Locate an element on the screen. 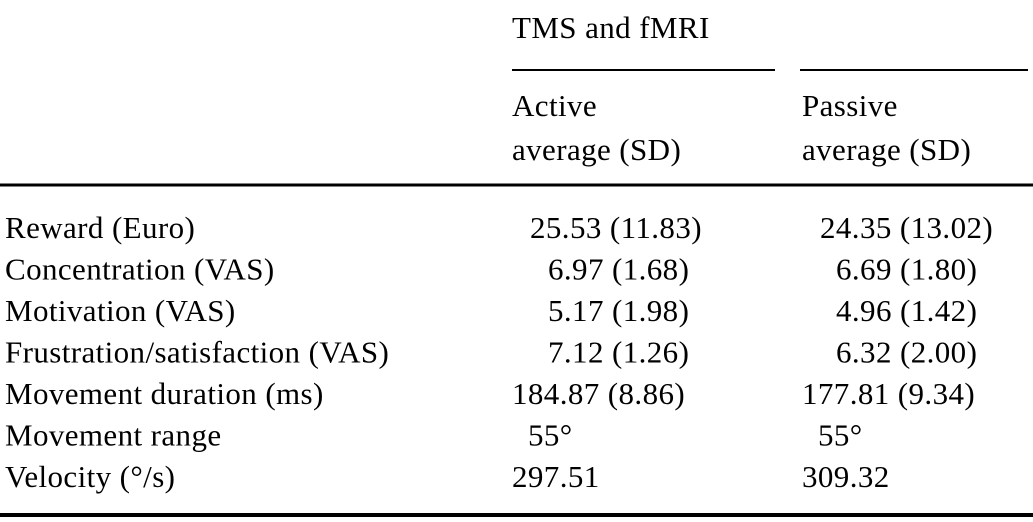  cell-value: 6.69 (1.80) is located at coordinates (906, 269).